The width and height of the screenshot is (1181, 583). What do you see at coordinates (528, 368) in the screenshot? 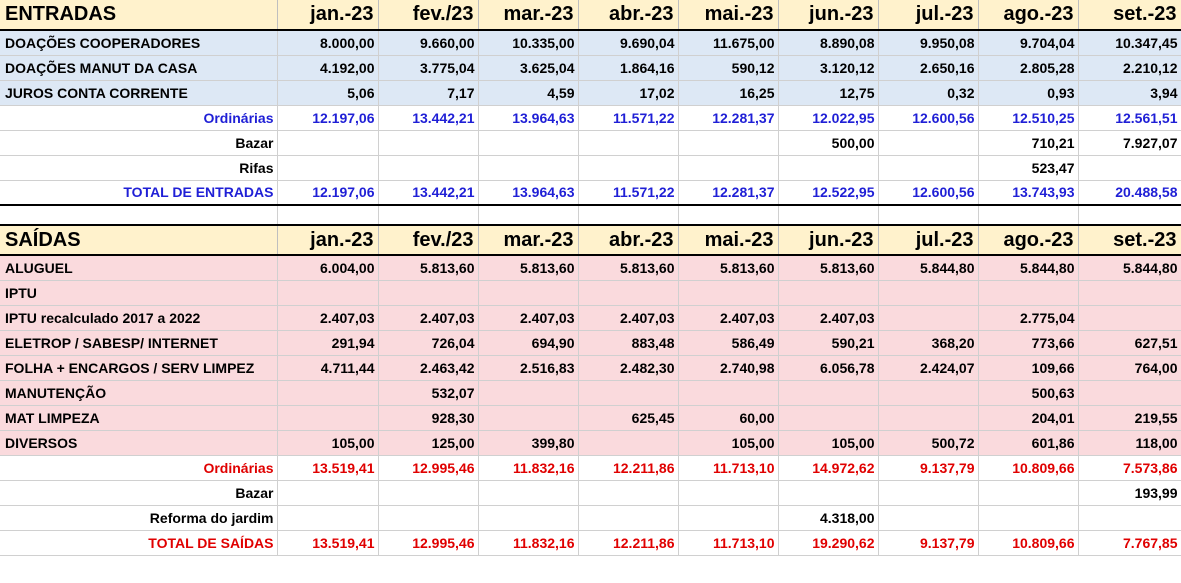
I see `value-cell: 2.516,83` at bounding box center [528, 368].